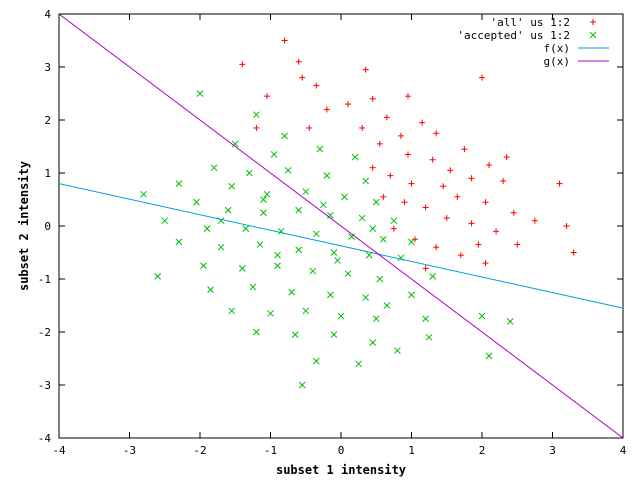 The width and height of the screenshot is (640, 480). Describe the element at coordinates (411, 450) in the screenshot. I see `x-tick-label: 1` at that location.